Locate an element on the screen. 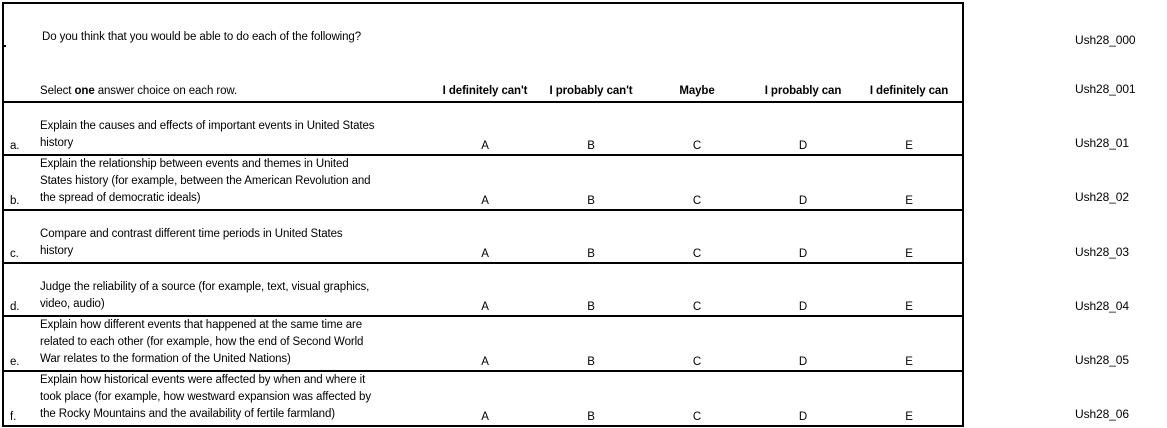 The width and height of the screenshot is (1167, 428). variable-code: Ush28_06 is located at coordinates (1102, 414).